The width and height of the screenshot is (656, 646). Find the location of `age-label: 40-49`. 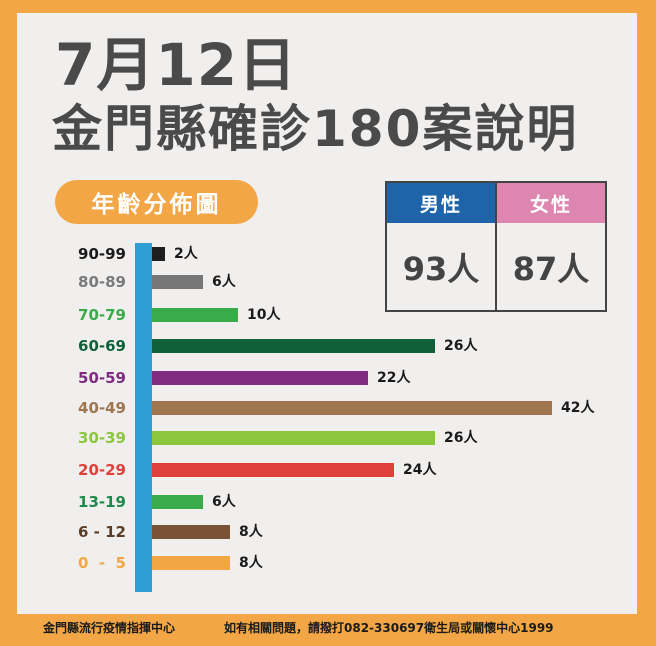

age-label: 40-49 is located at coordinates (102, 408).